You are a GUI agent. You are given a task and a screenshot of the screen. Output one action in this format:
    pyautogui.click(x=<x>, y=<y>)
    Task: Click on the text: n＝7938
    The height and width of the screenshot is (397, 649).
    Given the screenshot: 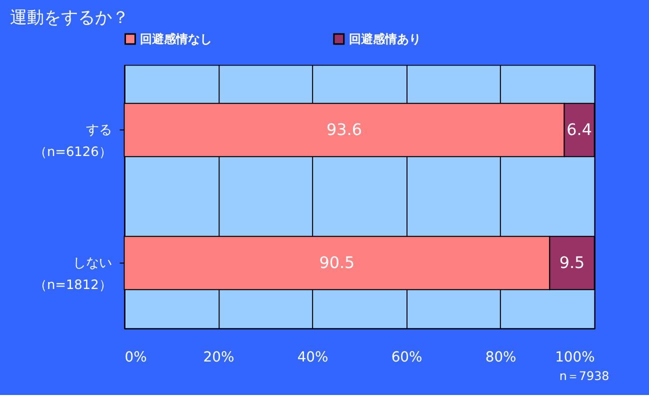 What is the action you would take?
    pyautogui.click(x=584, y=375)
    